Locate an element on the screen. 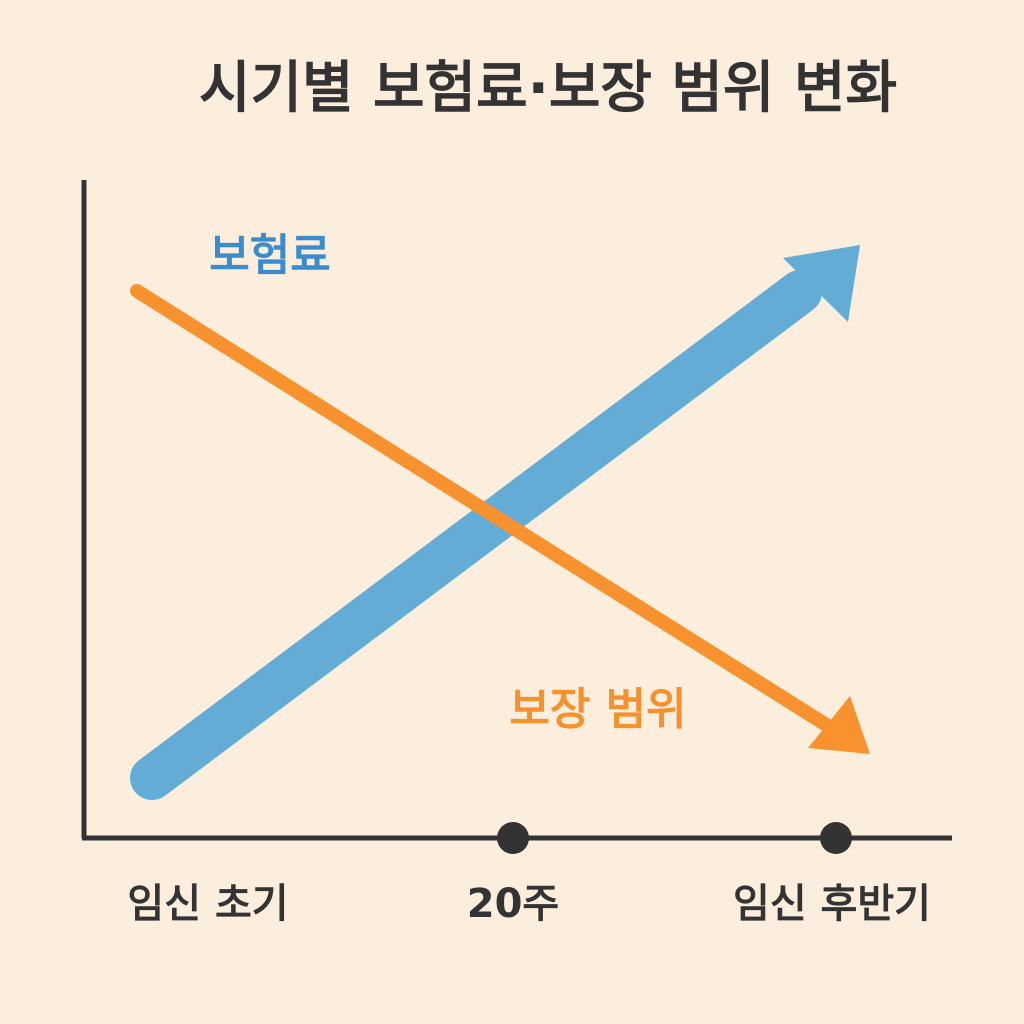  x-label: 임신 초기 is located at coordinates (207, 904).